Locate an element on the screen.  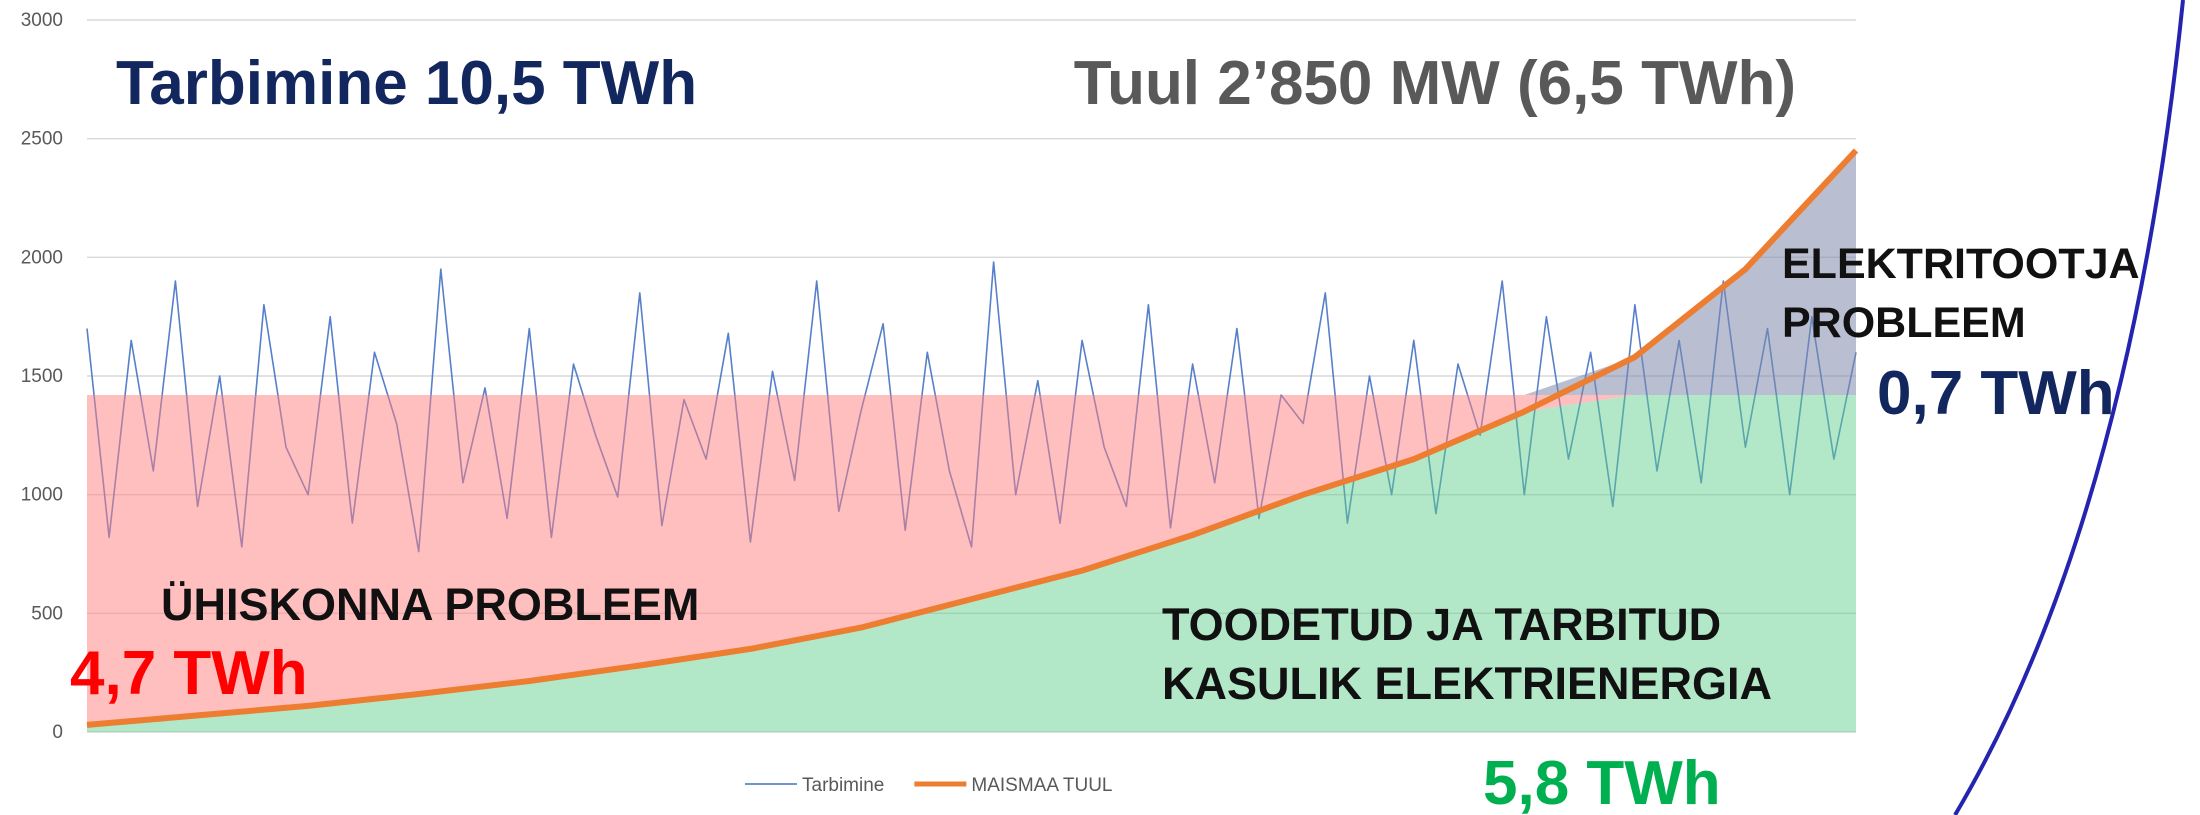
producer-line: PROBLEEM is located at coordinates (1904, 323).